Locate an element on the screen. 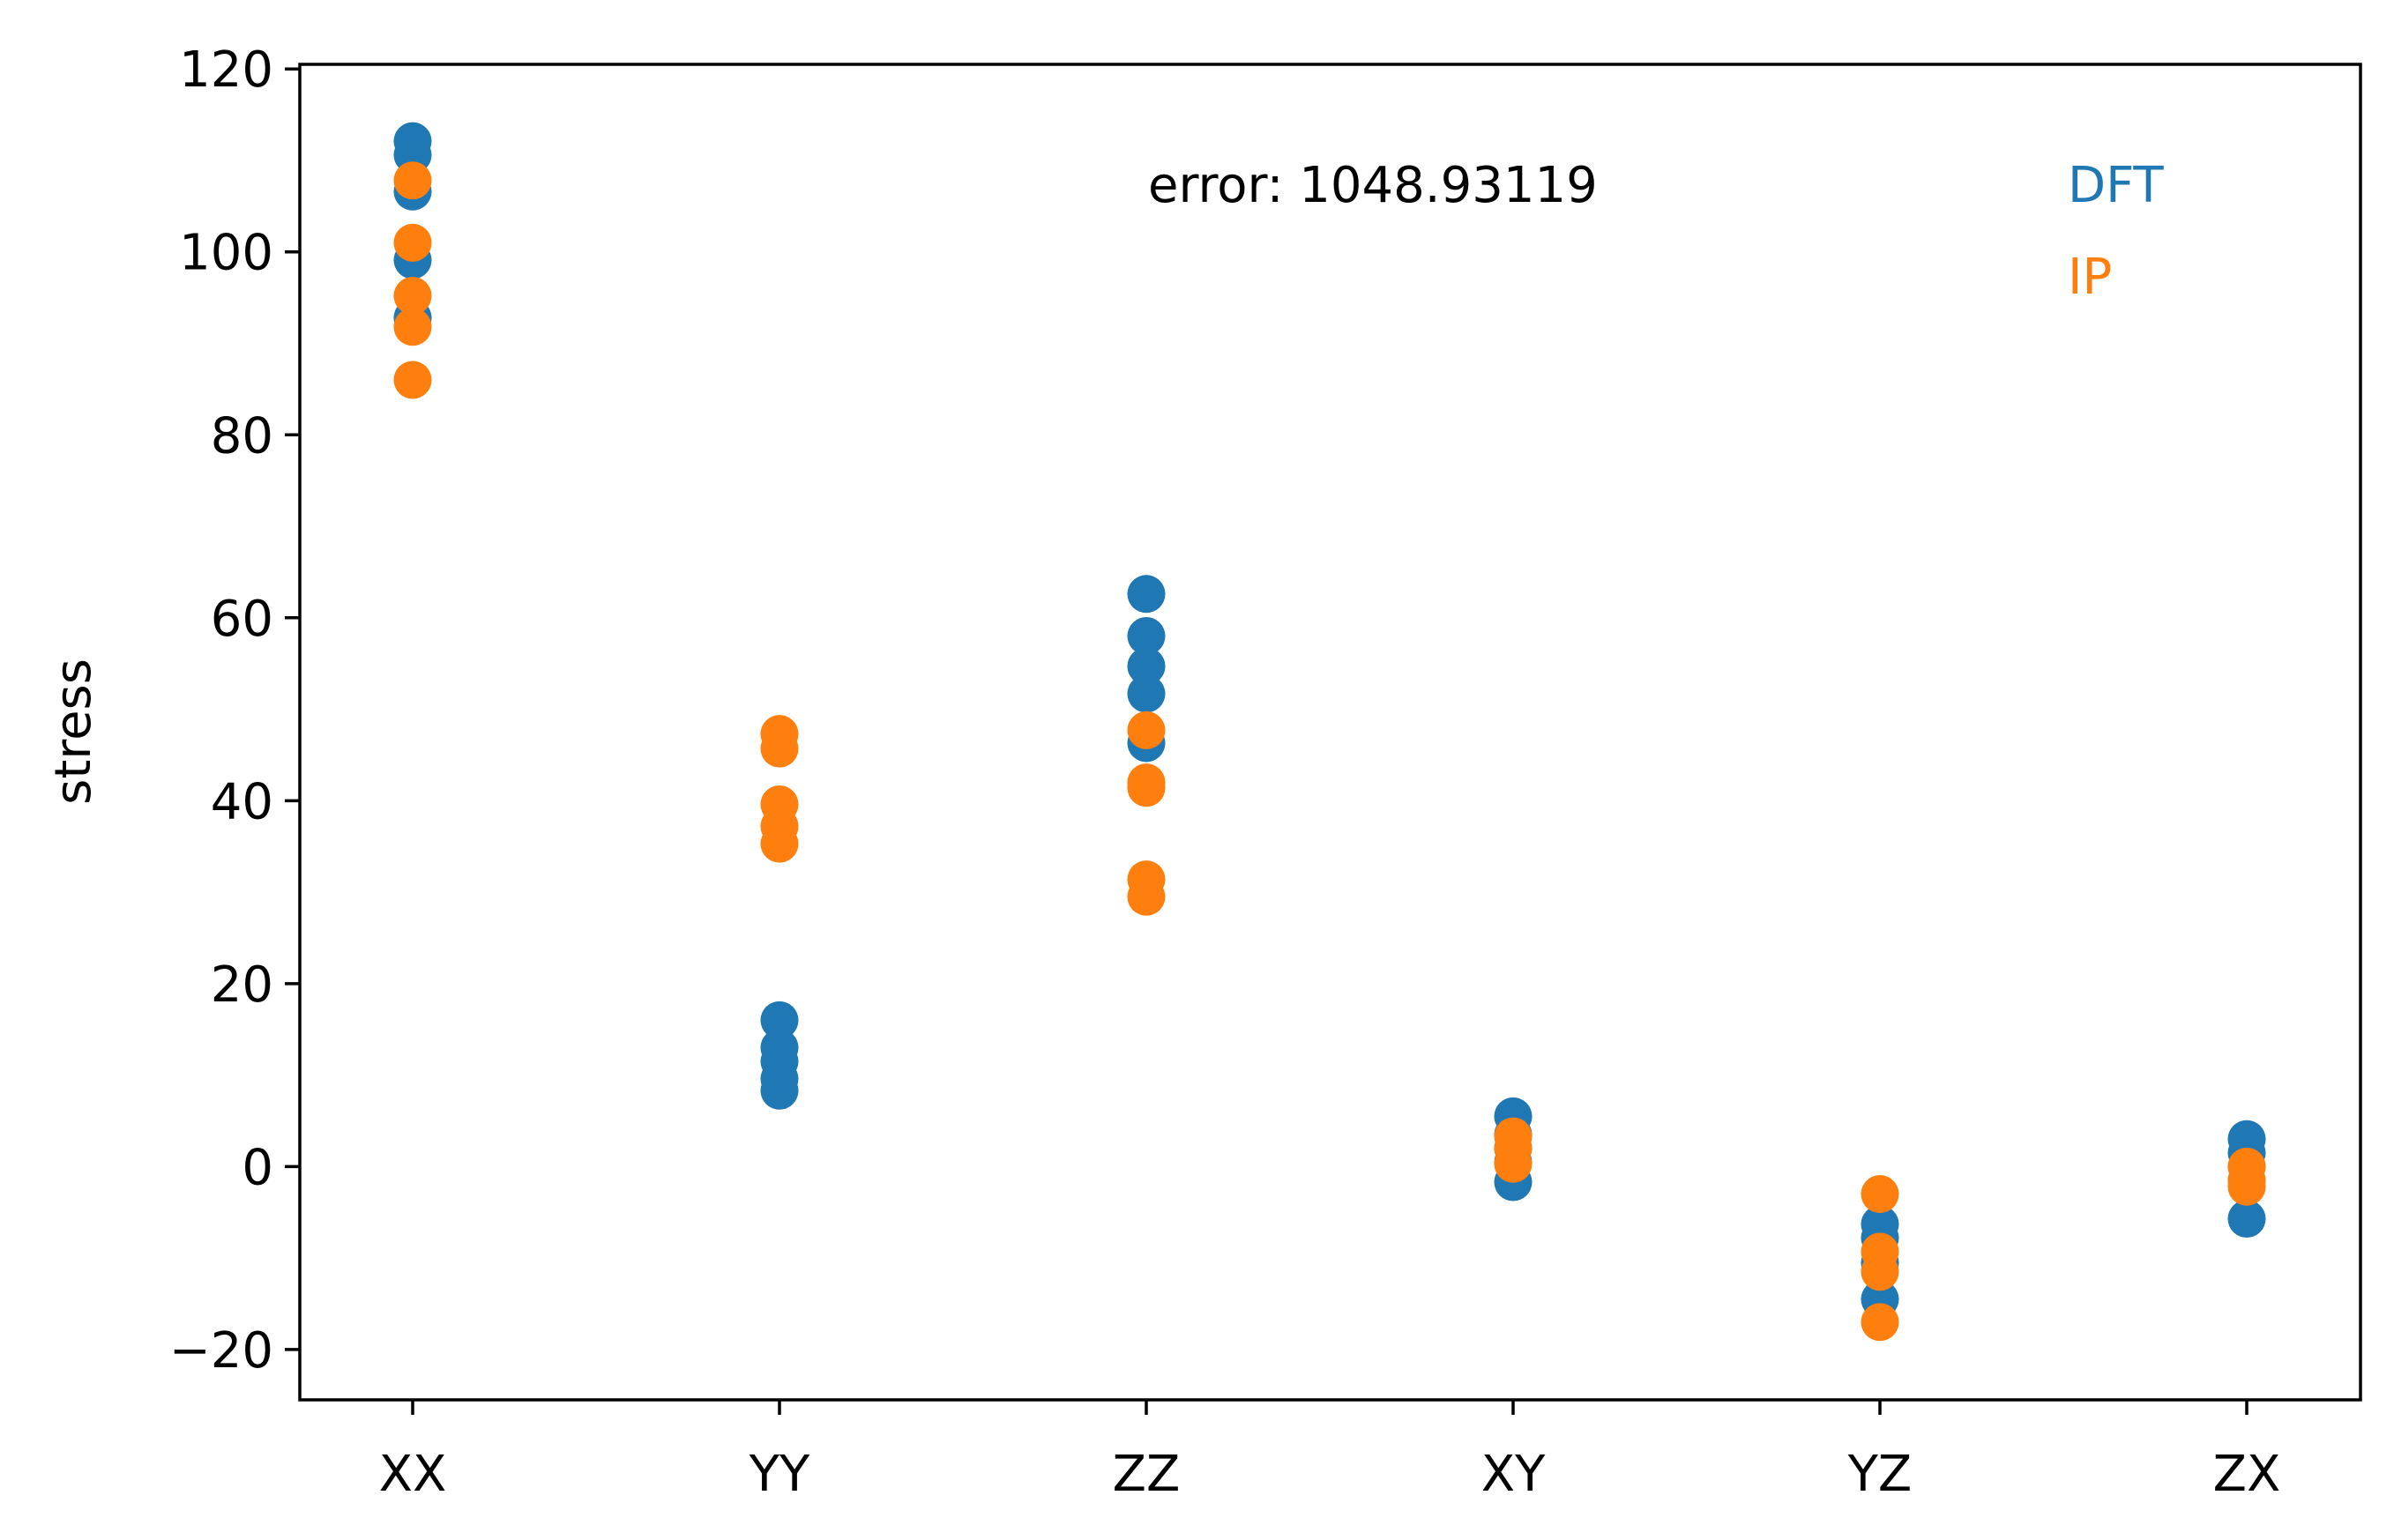  x-tick-label: YY is located at coordinates (779, 1474).